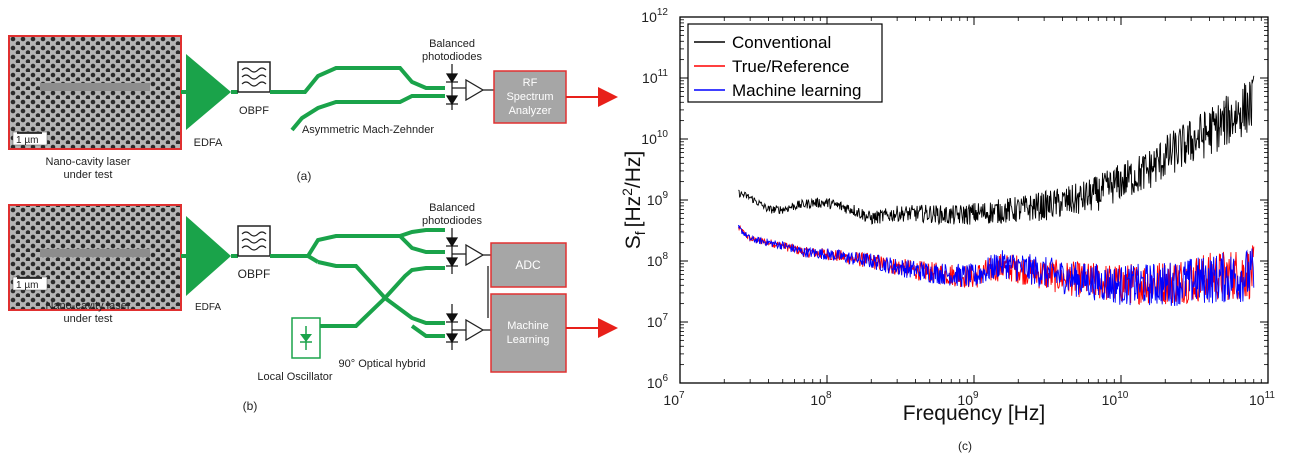 The image size is (1291, 461). Describe the element at coordinates (654, 16) in the screenshot. I see `y-tick-label: 10¹²` at that location.